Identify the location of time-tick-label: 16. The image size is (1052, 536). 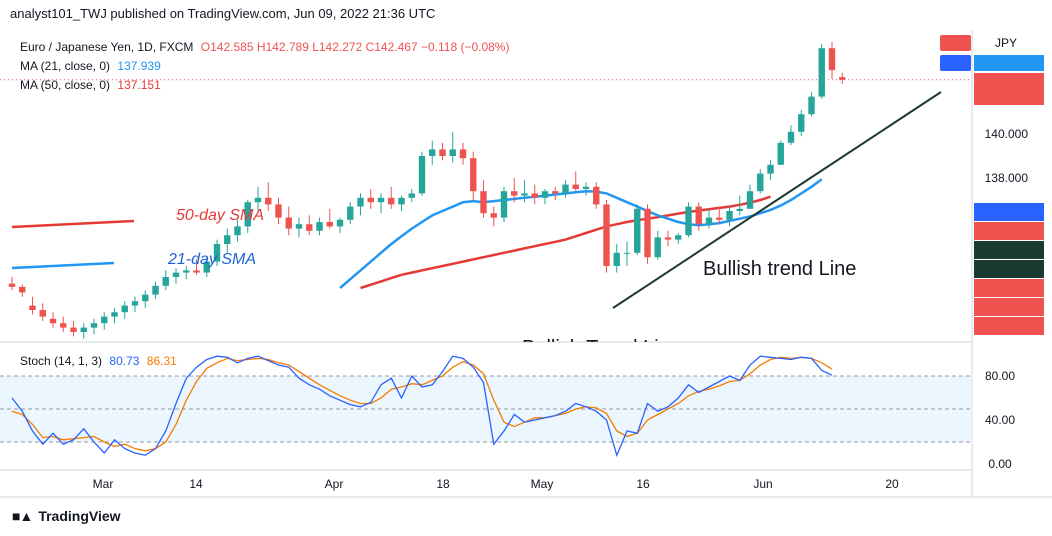
(643, 484).